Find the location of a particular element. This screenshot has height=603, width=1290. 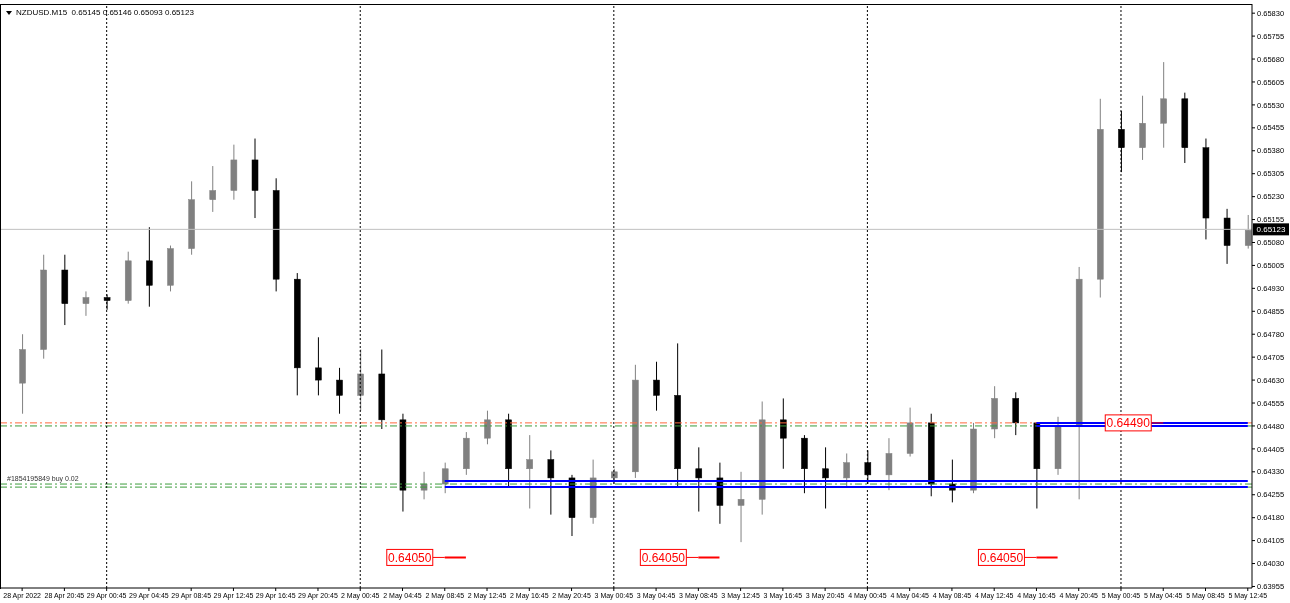

ref-line-label: 0.65123 is located at coordinates (1271, 230).